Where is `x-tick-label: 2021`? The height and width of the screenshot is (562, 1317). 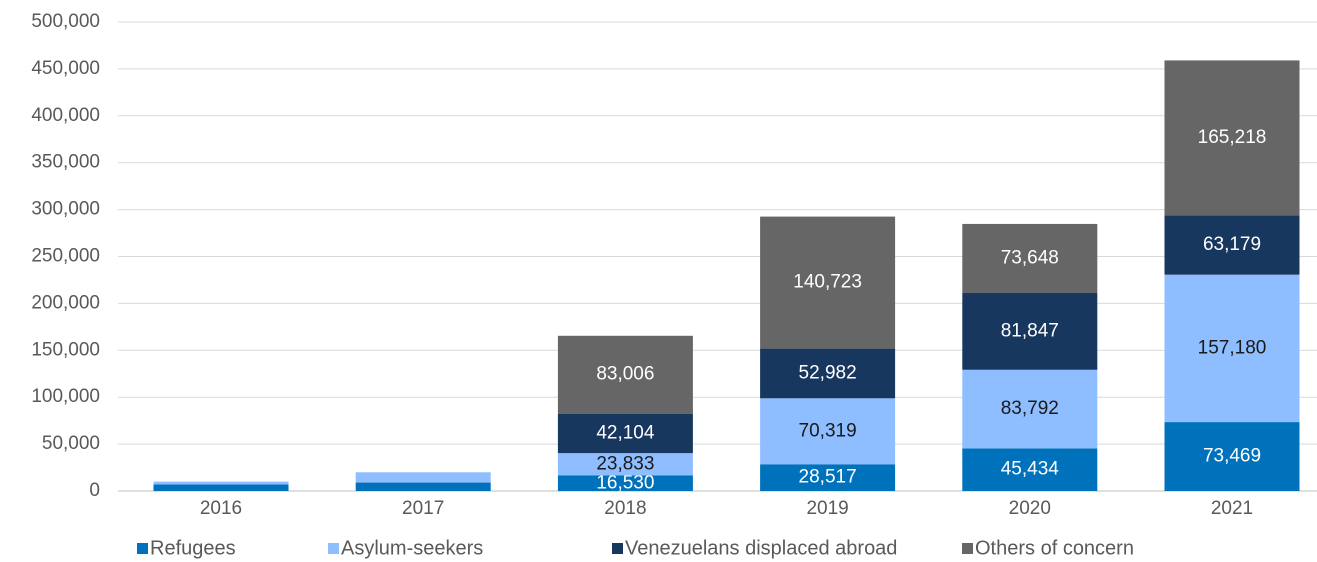 x-tick-label: 2021 is located at coordinates (1232, 508).